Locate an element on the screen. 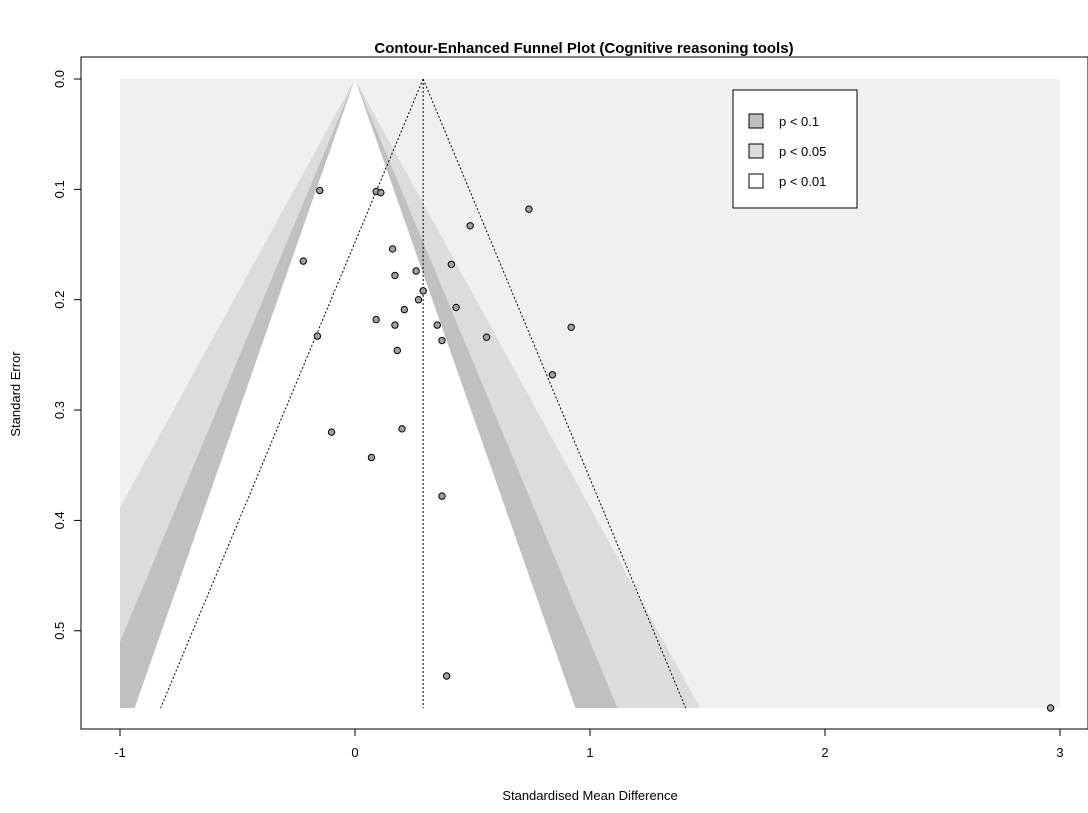 The width and height of the screenshot is (1088, 813). legend-label: p < 0.05 is located at coordinates (802, 151).